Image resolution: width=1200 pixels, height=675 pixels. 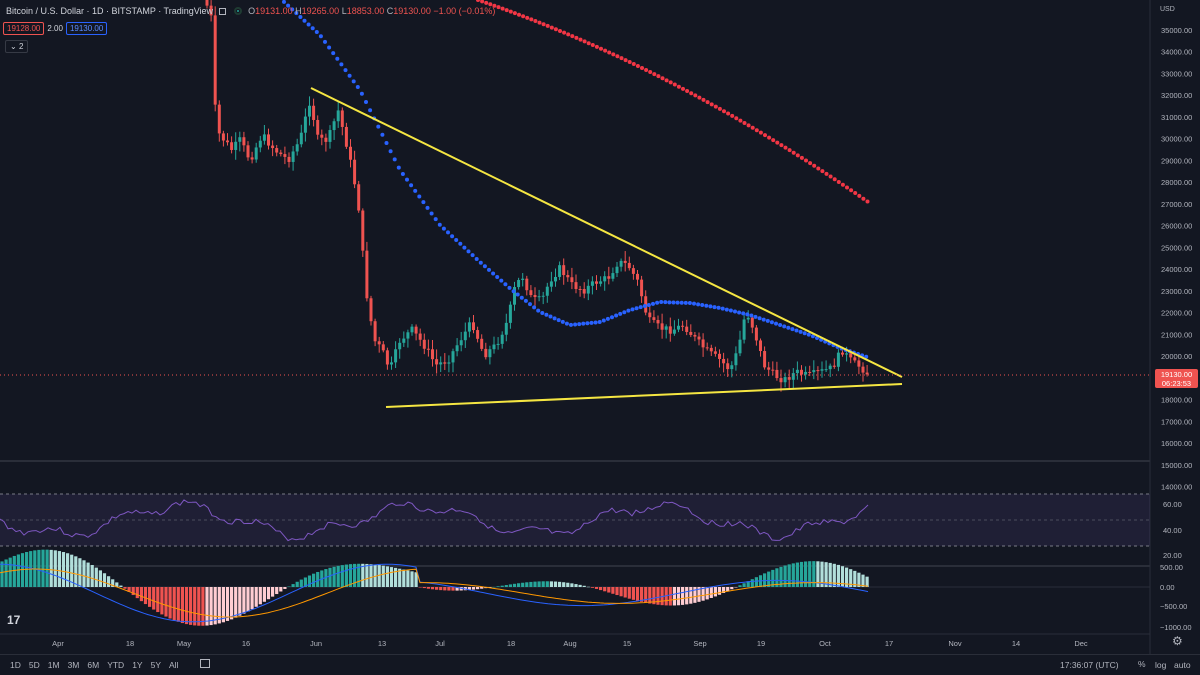 I want to click on rsi-axis: 60.00 40.00 20.00, so click(x=1172, y=530).